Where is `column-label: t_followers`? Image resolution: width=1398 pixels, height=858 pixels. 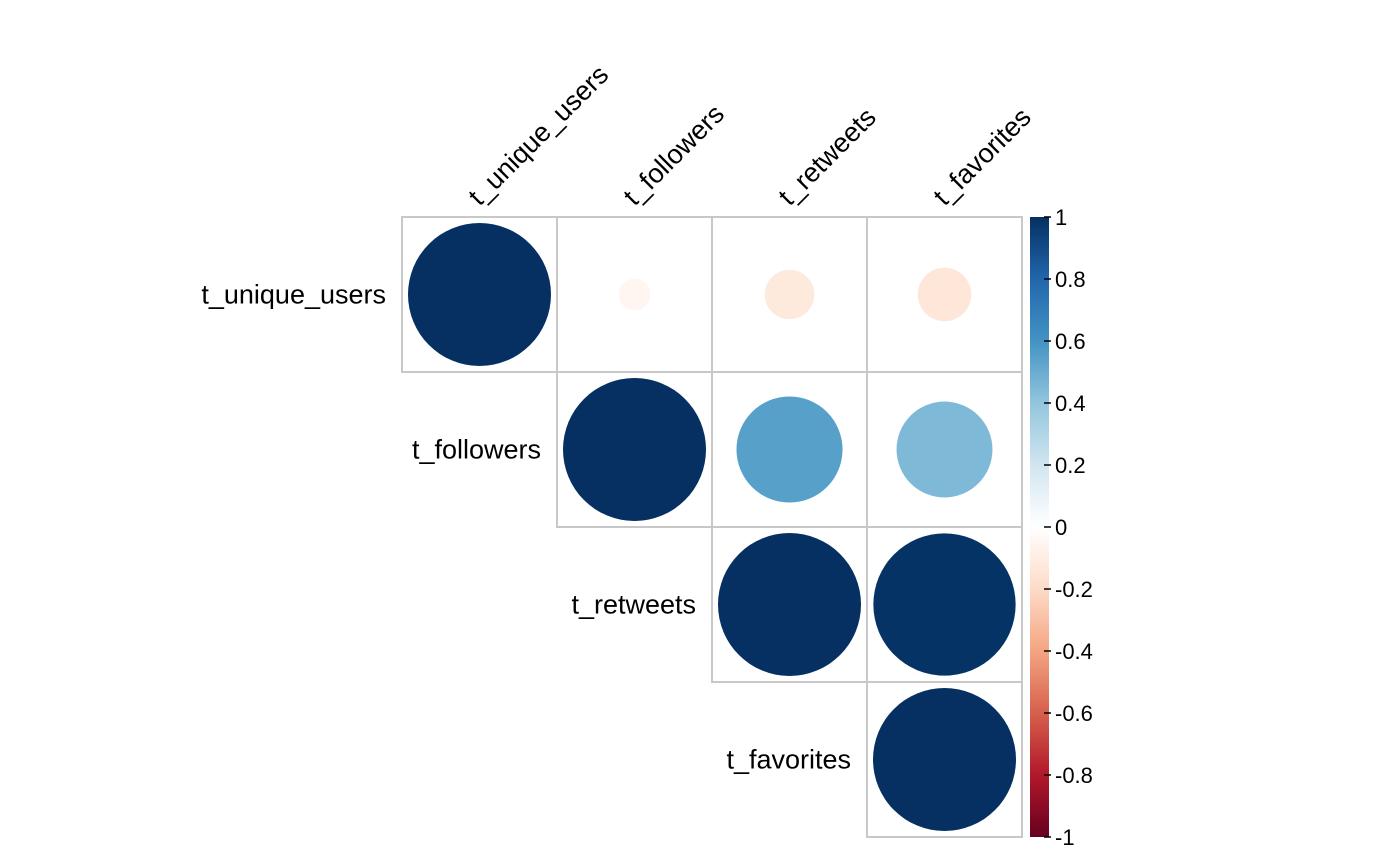
column-label: t_followers is located at coordinates (674, 155).